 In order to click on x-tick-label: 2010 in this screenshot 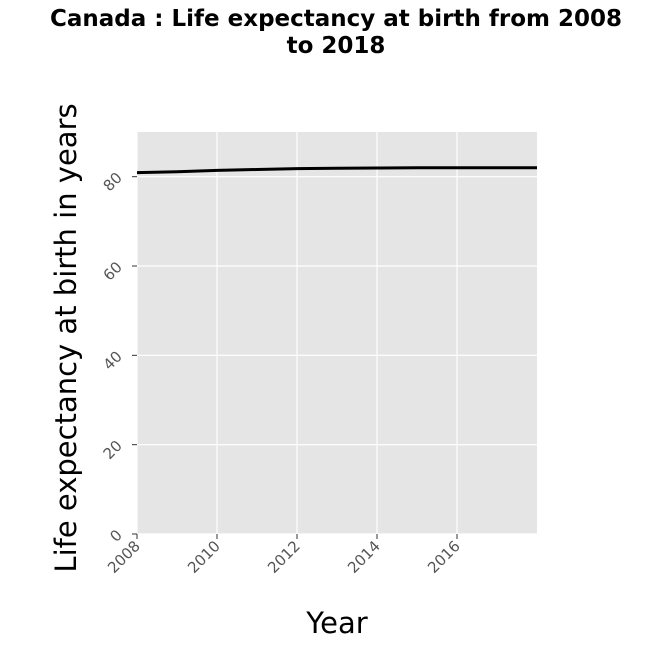, I will do `click(204, 557)`.